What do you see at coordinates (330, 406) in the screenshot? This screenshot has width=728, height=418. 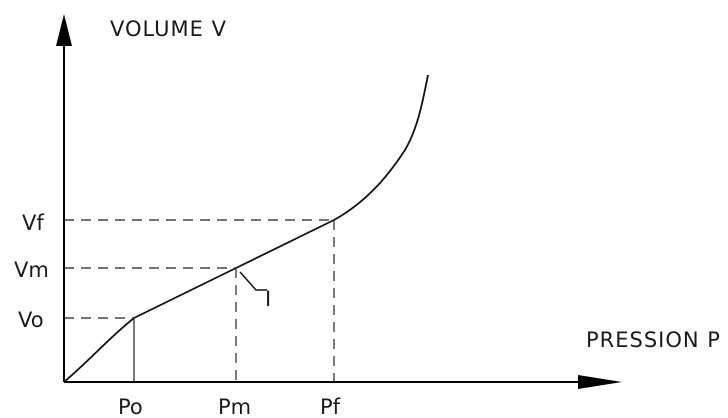 I see `x-tick-label-pf: Pf` at bounding box center [330, 406].